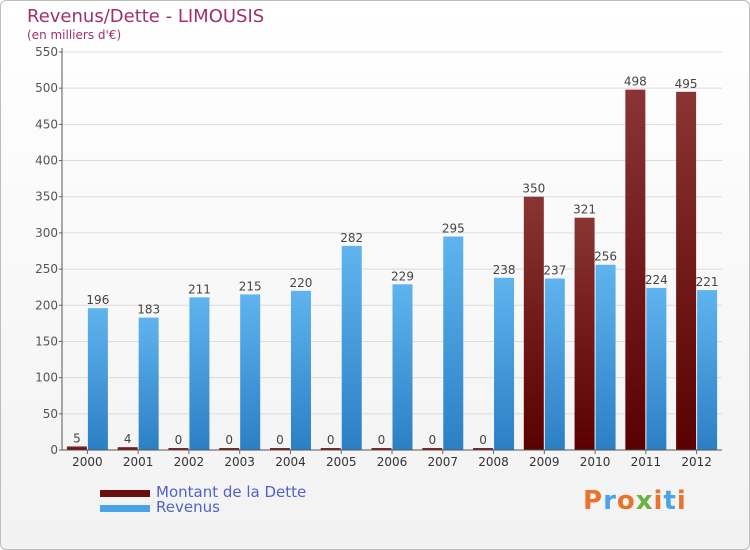  Describe the element at coordinates (138, 462) in the screenshot. I see `x-tick-label: 2001` at that location.